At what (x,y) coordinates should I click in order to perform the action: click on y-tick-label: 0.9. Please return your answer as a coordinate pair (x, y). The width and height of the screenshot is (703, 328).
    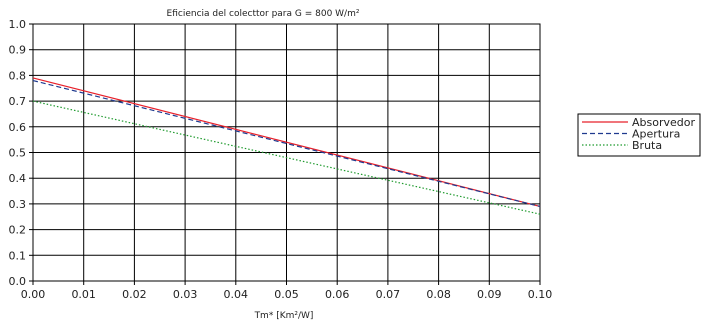
    Looking at the image, I should click on (18, 50).